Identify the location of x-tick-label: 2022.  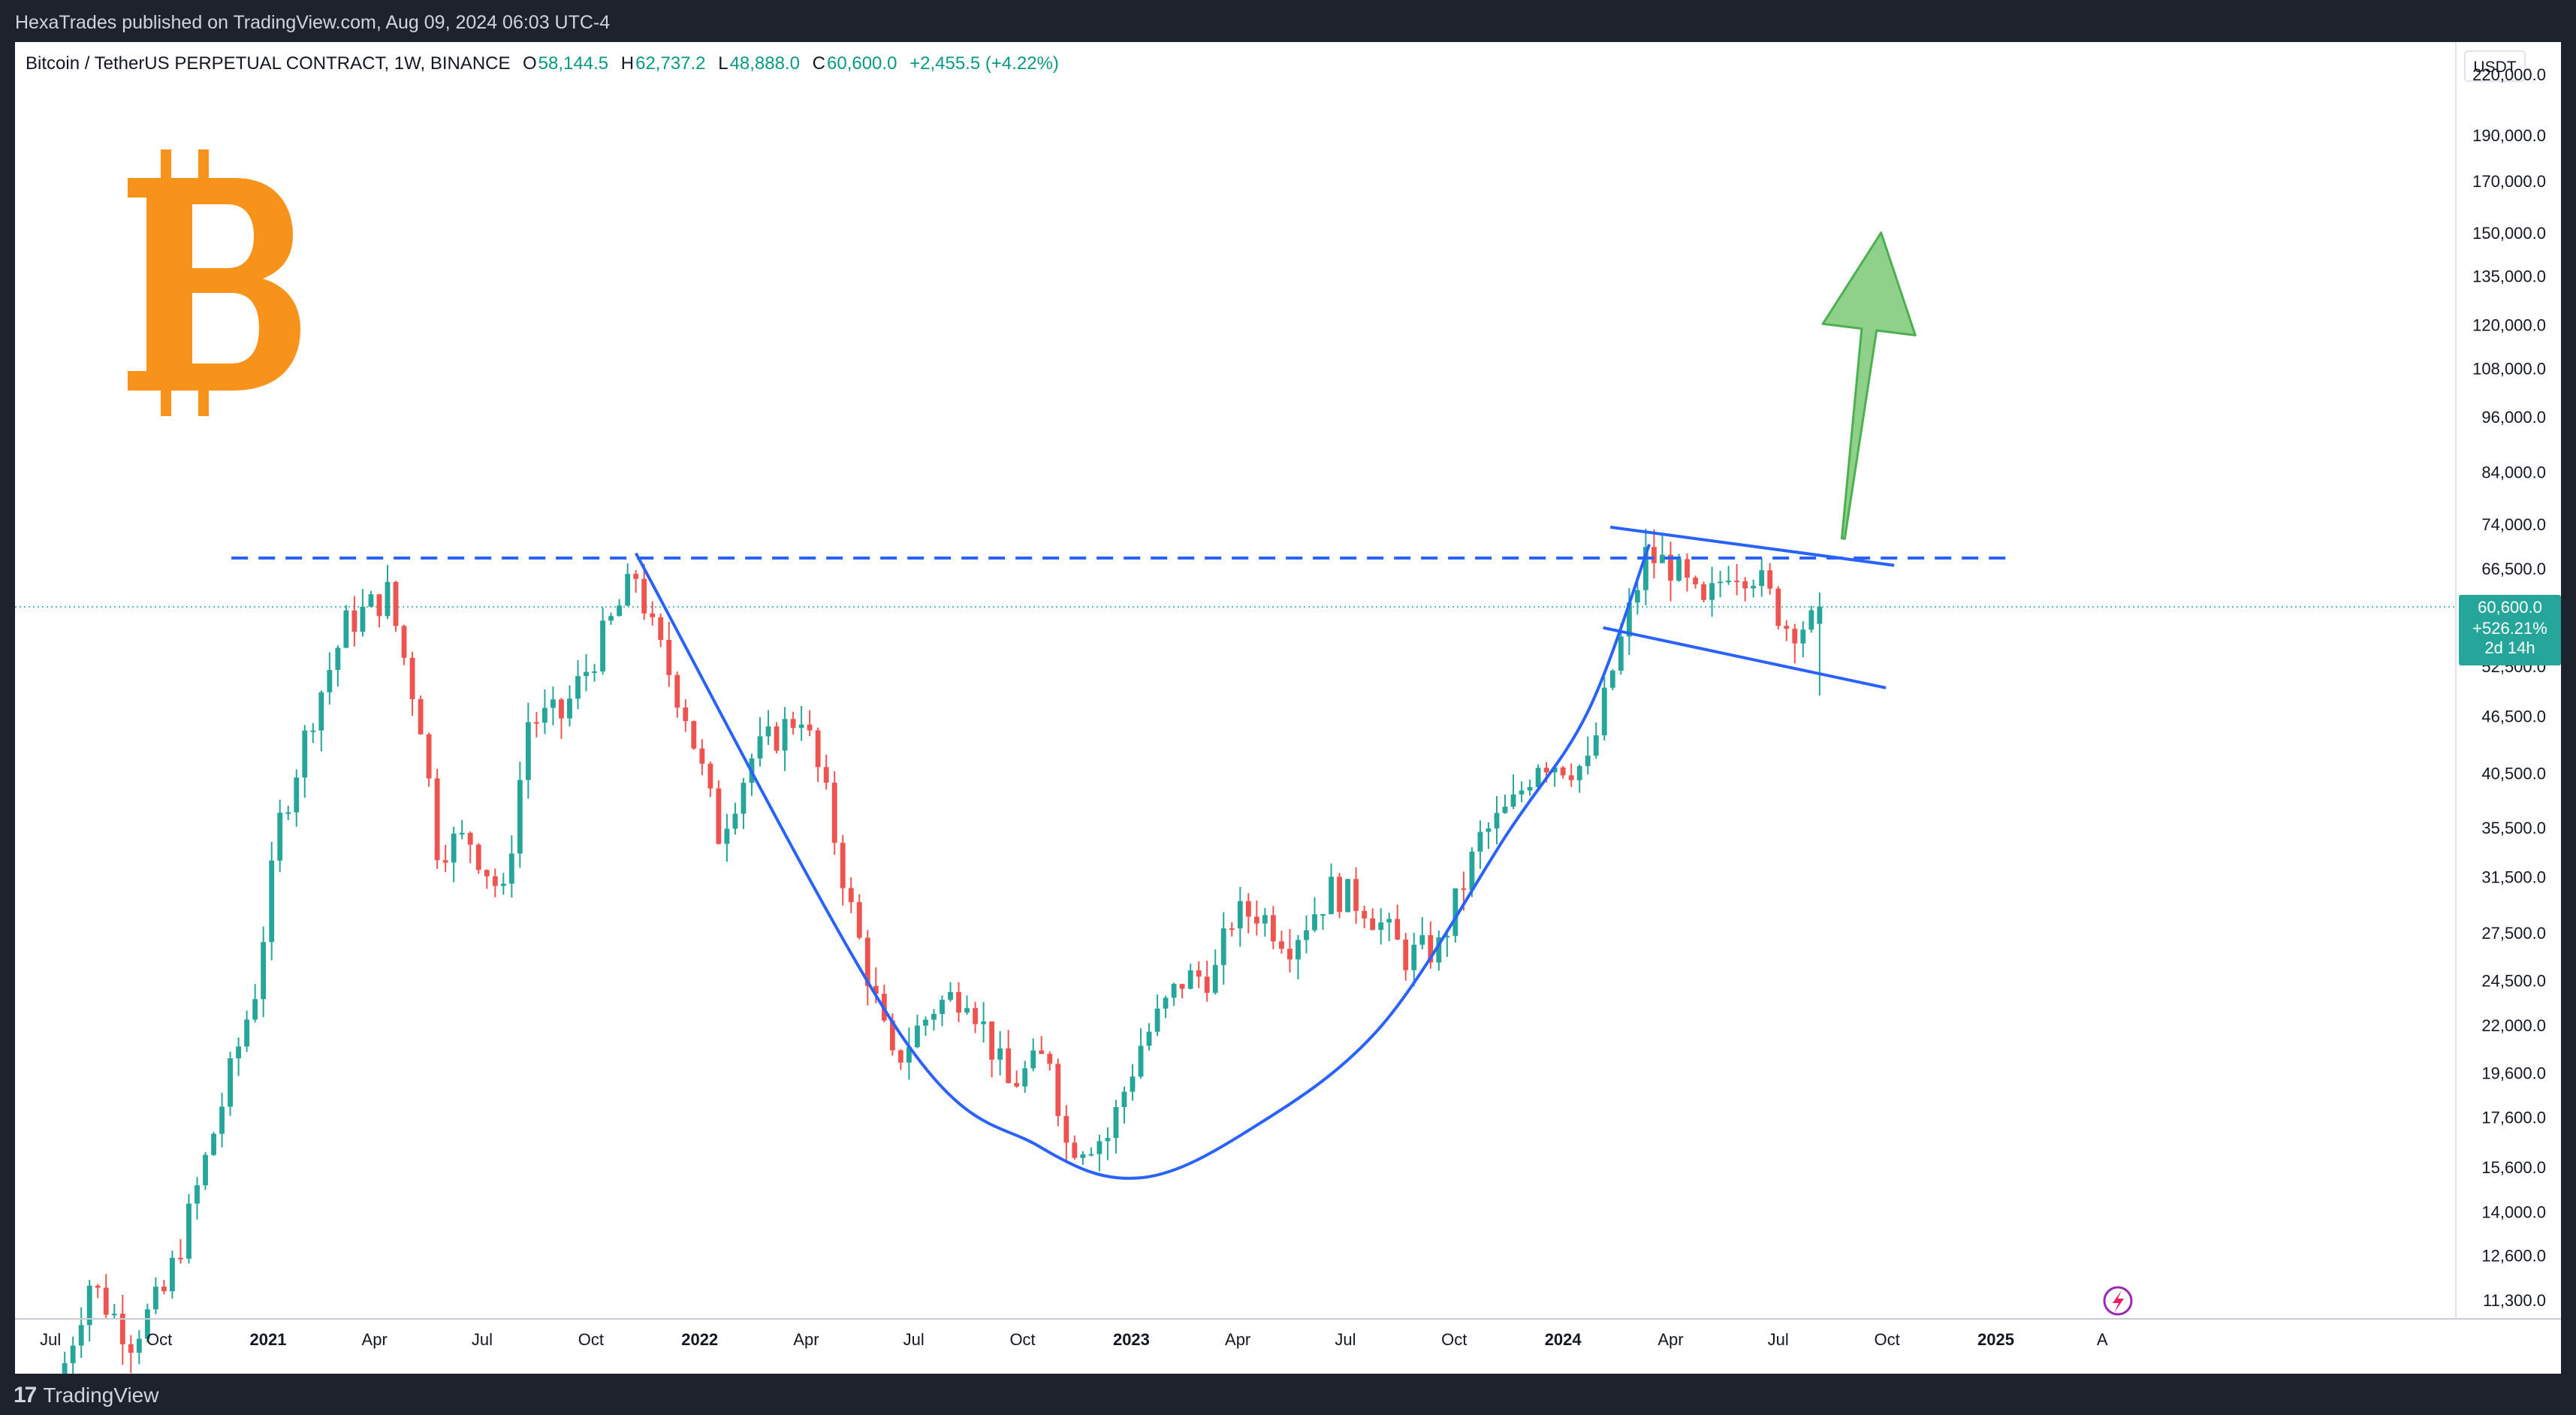
(699, 1339).